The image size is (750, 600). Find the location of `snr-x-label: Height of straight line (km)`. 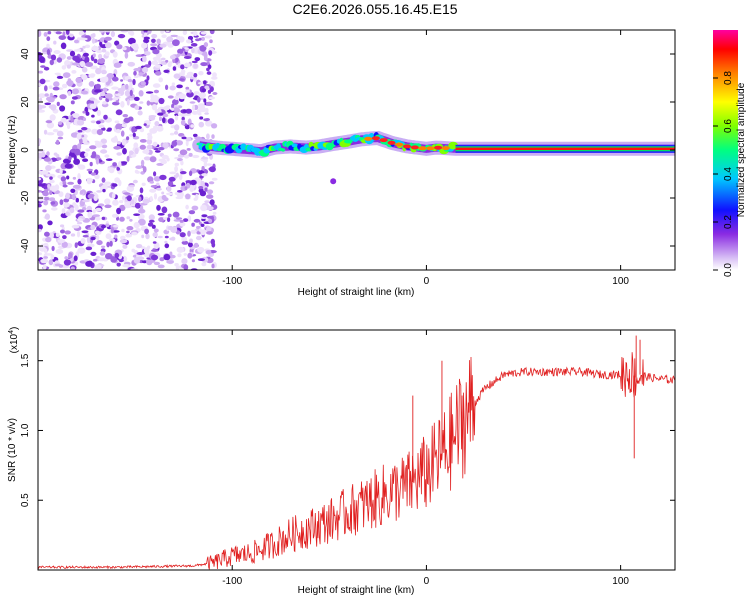

snr-x-label: Height of straight line (km) is located at coordinates (356, 590).